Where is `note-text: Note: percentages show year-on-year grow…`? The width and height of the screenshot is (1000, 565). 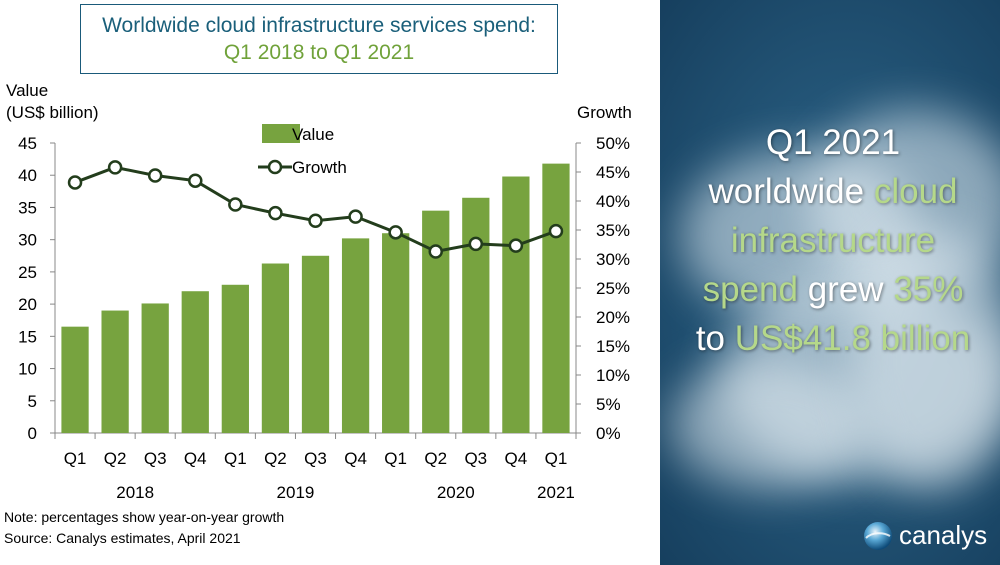 note-text: Note: percentages show year-on-year grow… is located at coordinates (144, 517).